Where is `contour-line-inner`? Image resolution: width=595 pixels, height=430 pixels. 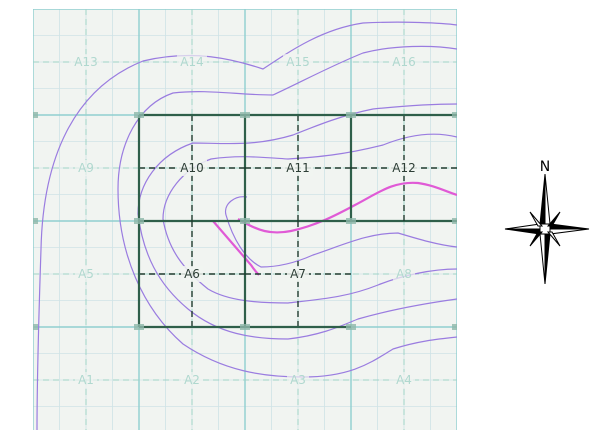
contour-line-inner is located at coordinates (340, 232).